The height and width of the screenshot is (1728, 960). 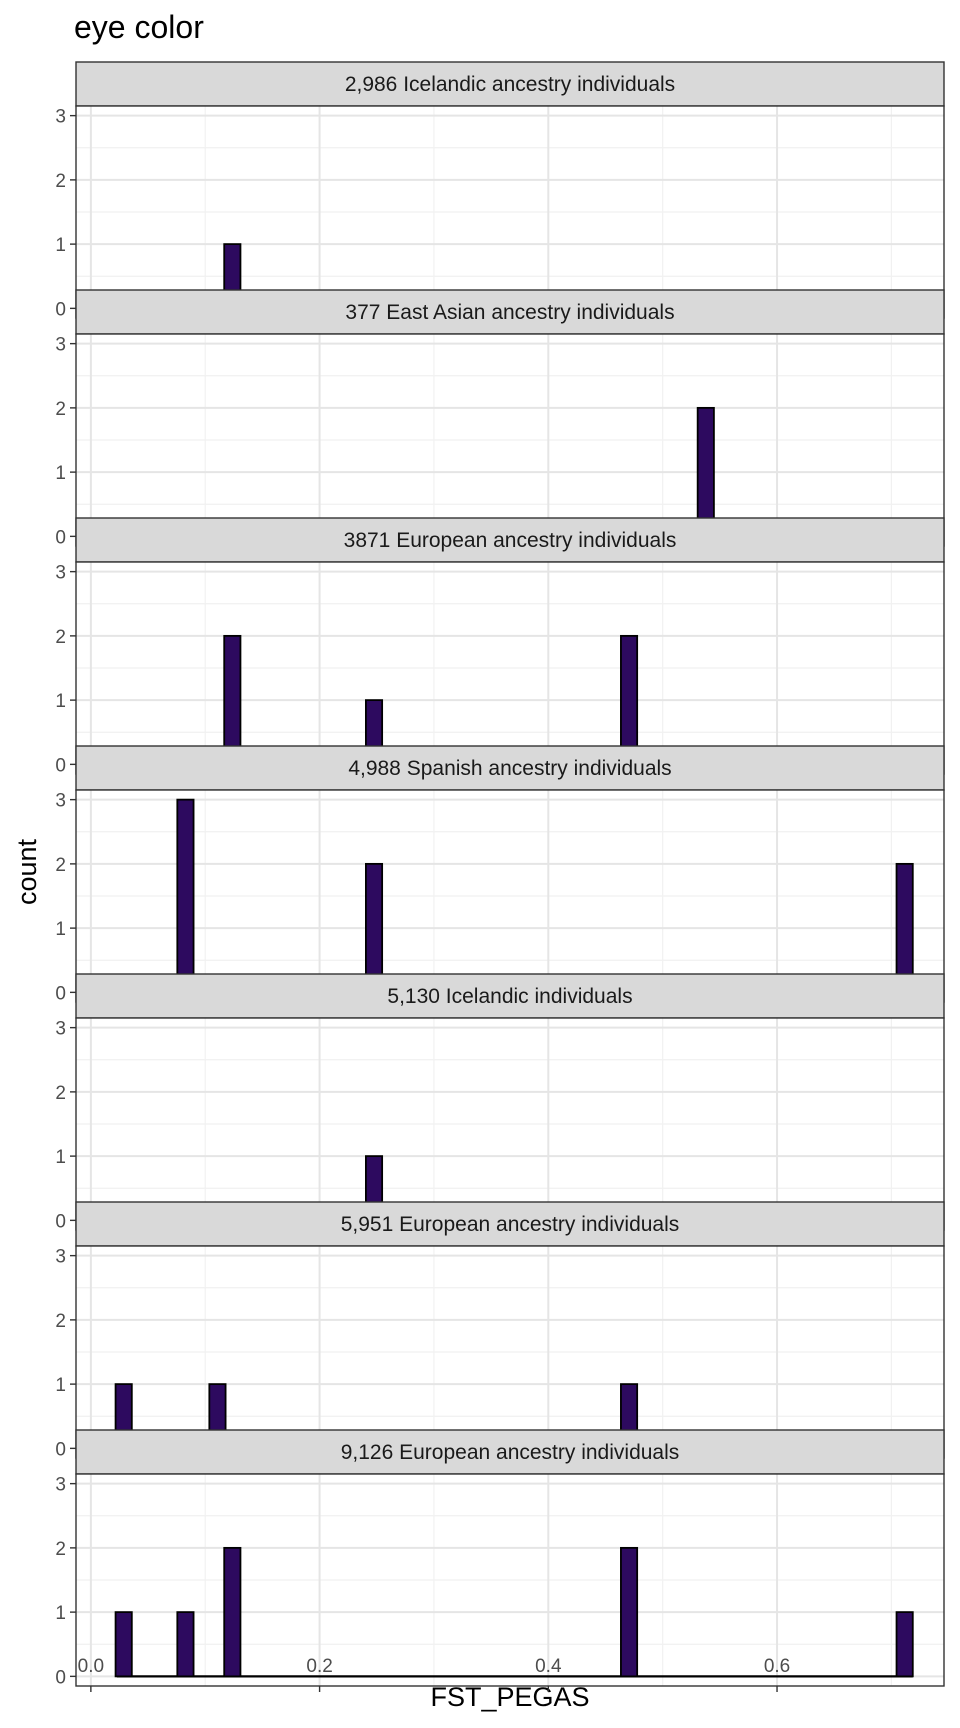 I want to click on facet-strip-label: 2,986 Icelandic ancestry individuals, so click(x=510, y=84).